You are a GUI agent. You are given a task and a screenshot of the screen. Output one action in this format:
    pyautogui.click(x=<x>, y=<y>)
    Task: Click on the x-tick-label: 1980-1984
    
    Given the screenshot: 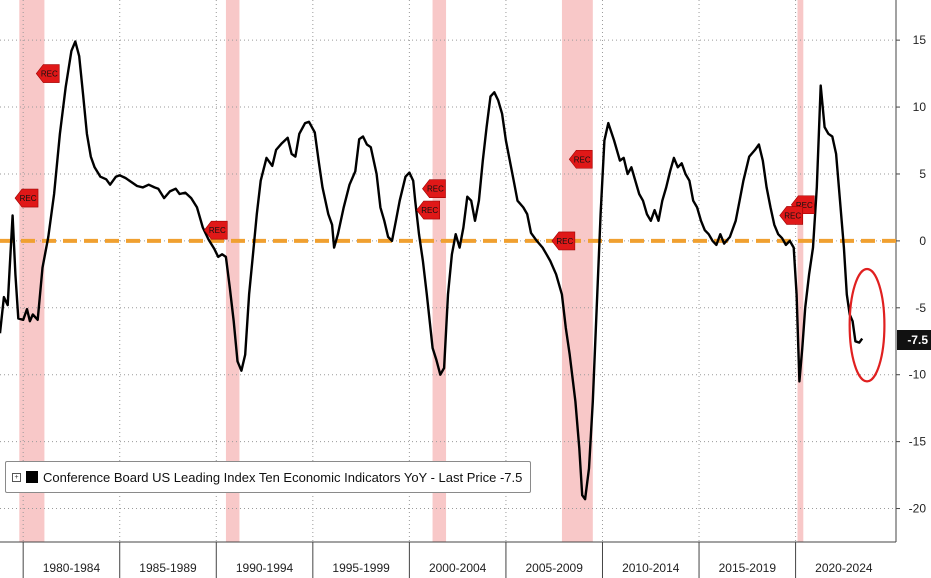 What is the action you would take?
    pyautogui.click(x=72, y=568)
    